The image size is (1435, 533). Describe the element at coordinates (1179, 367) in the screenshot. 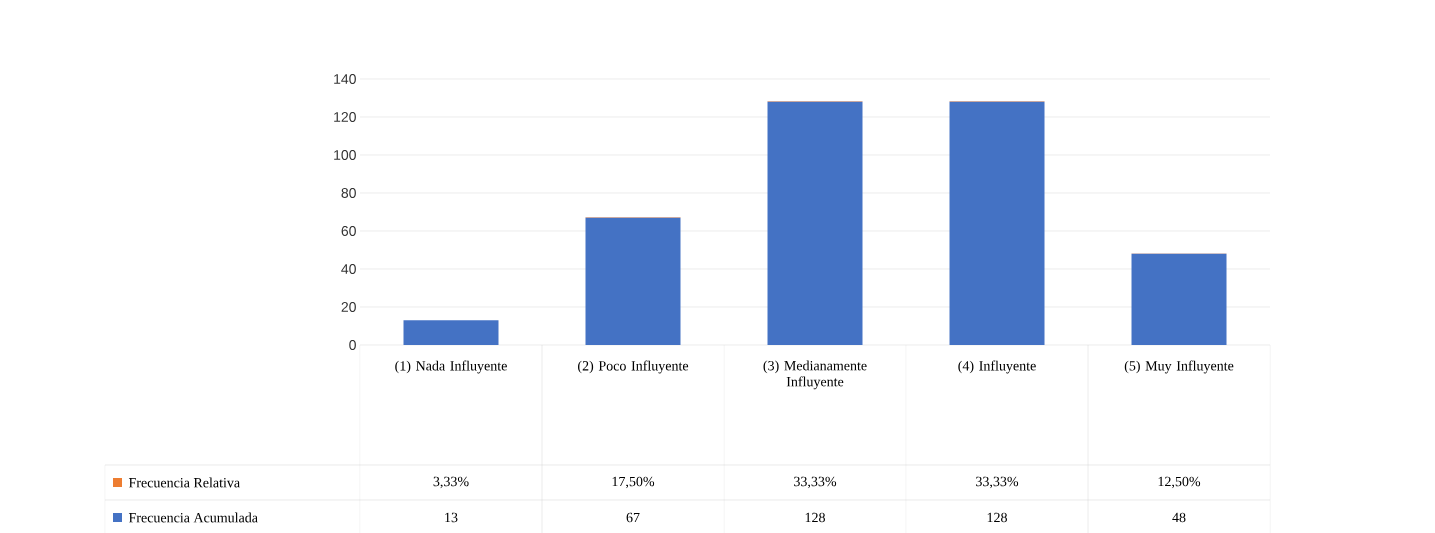

I see `x-tick-label: (5) Muy Influyente` at that location.